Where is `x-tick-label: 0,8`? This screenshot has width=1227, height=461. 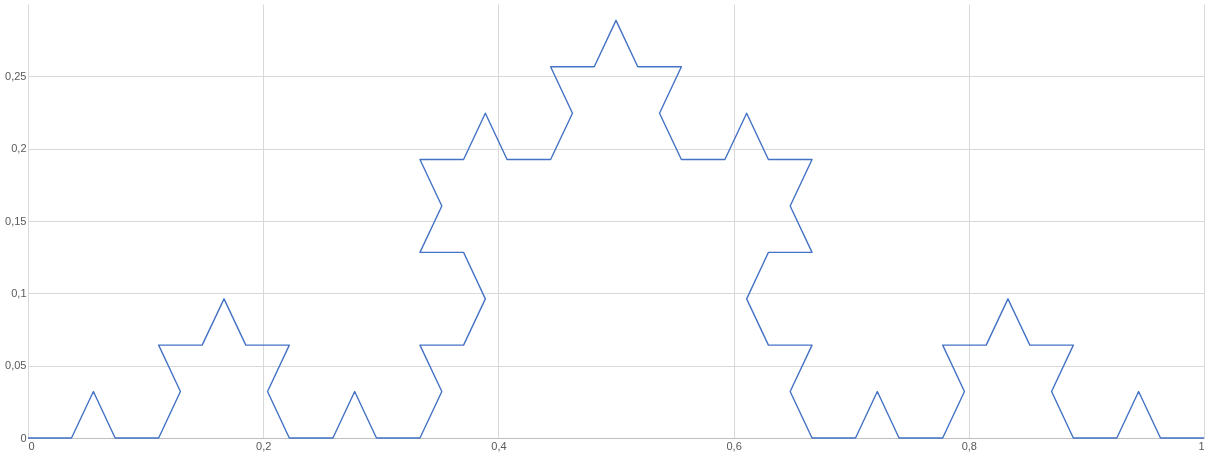
x-tick-label: 0,8 is located at coordinates (969, 445).